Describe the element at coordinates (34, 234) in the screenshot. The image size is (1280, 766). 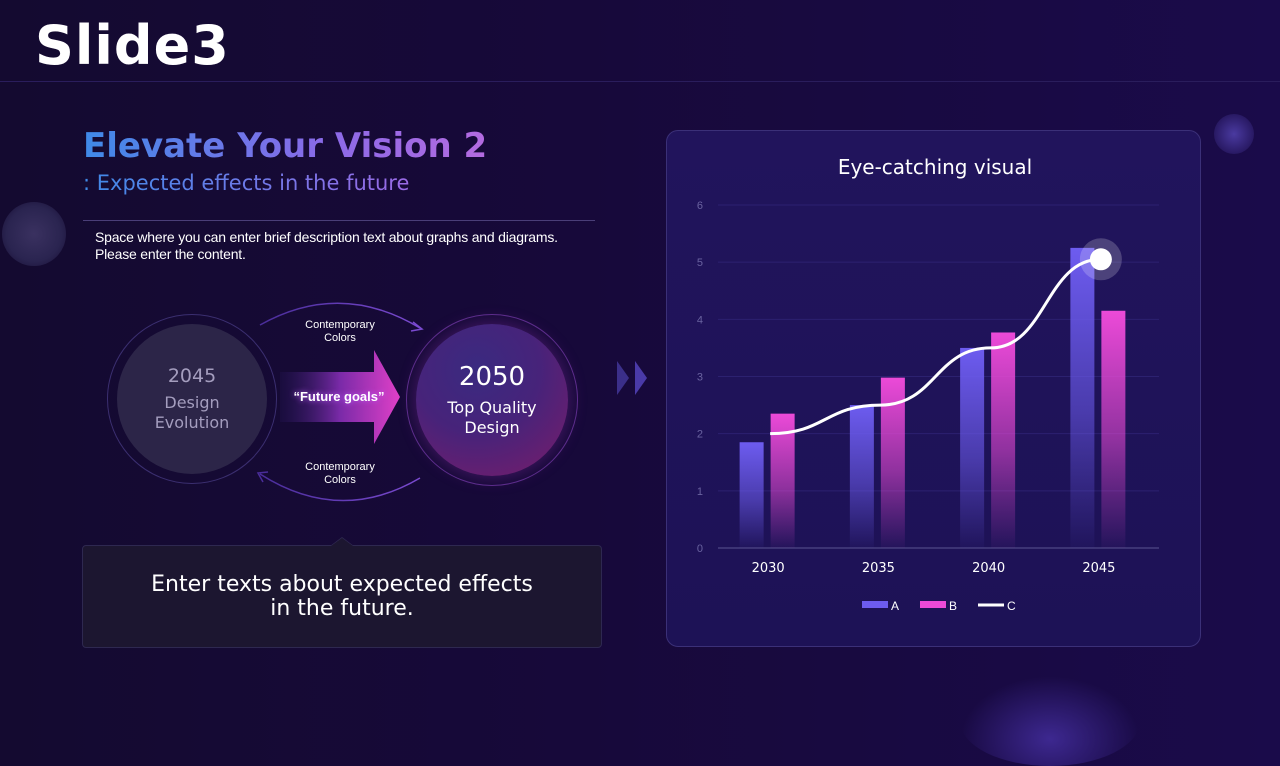
I see `decorative-orb-left` at that location.